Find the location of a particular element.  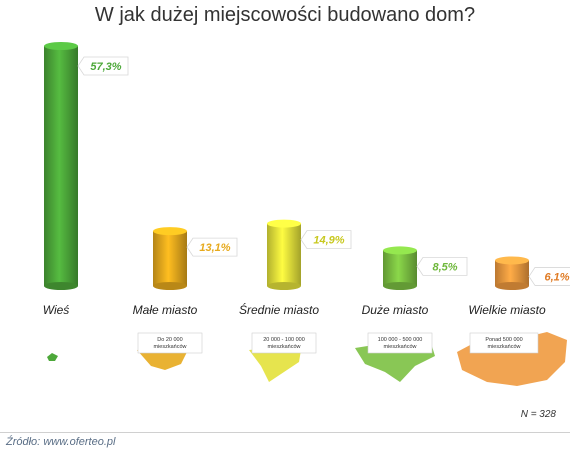

bar-group-0: 57,3% Wieś is located at coordinates (86, 179).